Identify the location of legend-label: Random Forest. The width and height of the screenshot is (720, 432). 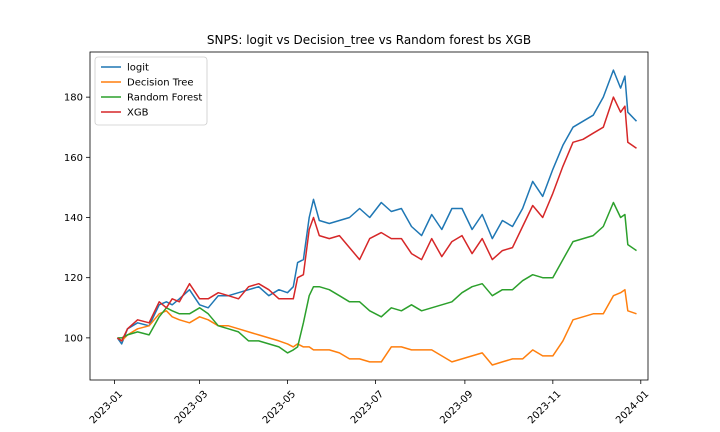
(164, 98).